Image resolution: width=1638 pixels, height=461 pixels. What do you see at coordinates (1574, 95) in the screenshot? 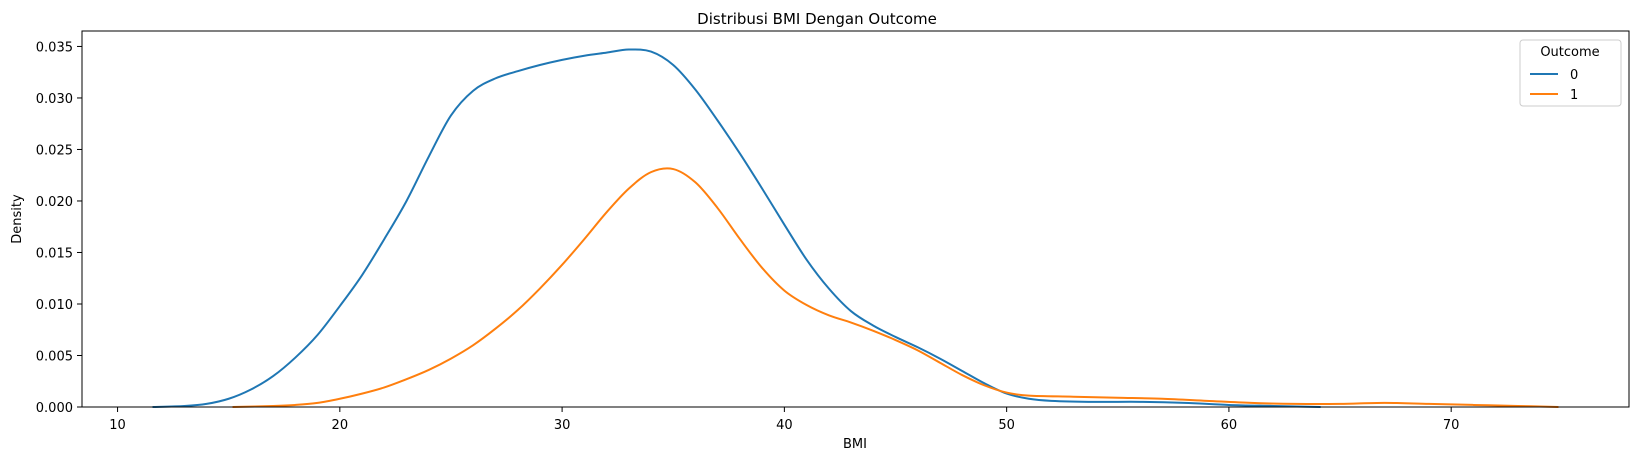
I see `legend-label-1: 1` at bounding box center [1574, 95].